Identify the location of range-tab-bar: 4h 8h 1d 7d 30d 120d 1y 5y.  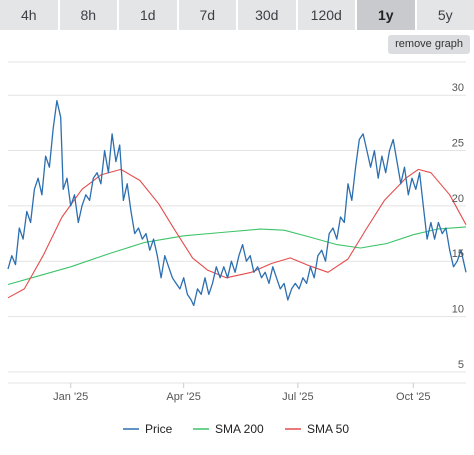
(237, 15).